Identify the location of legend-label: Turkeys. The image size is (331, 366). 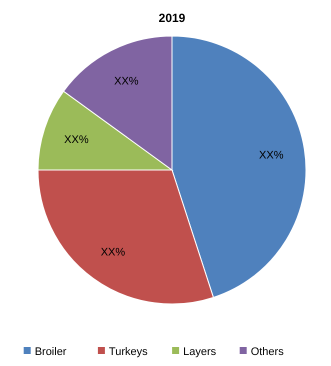
(128, 352).